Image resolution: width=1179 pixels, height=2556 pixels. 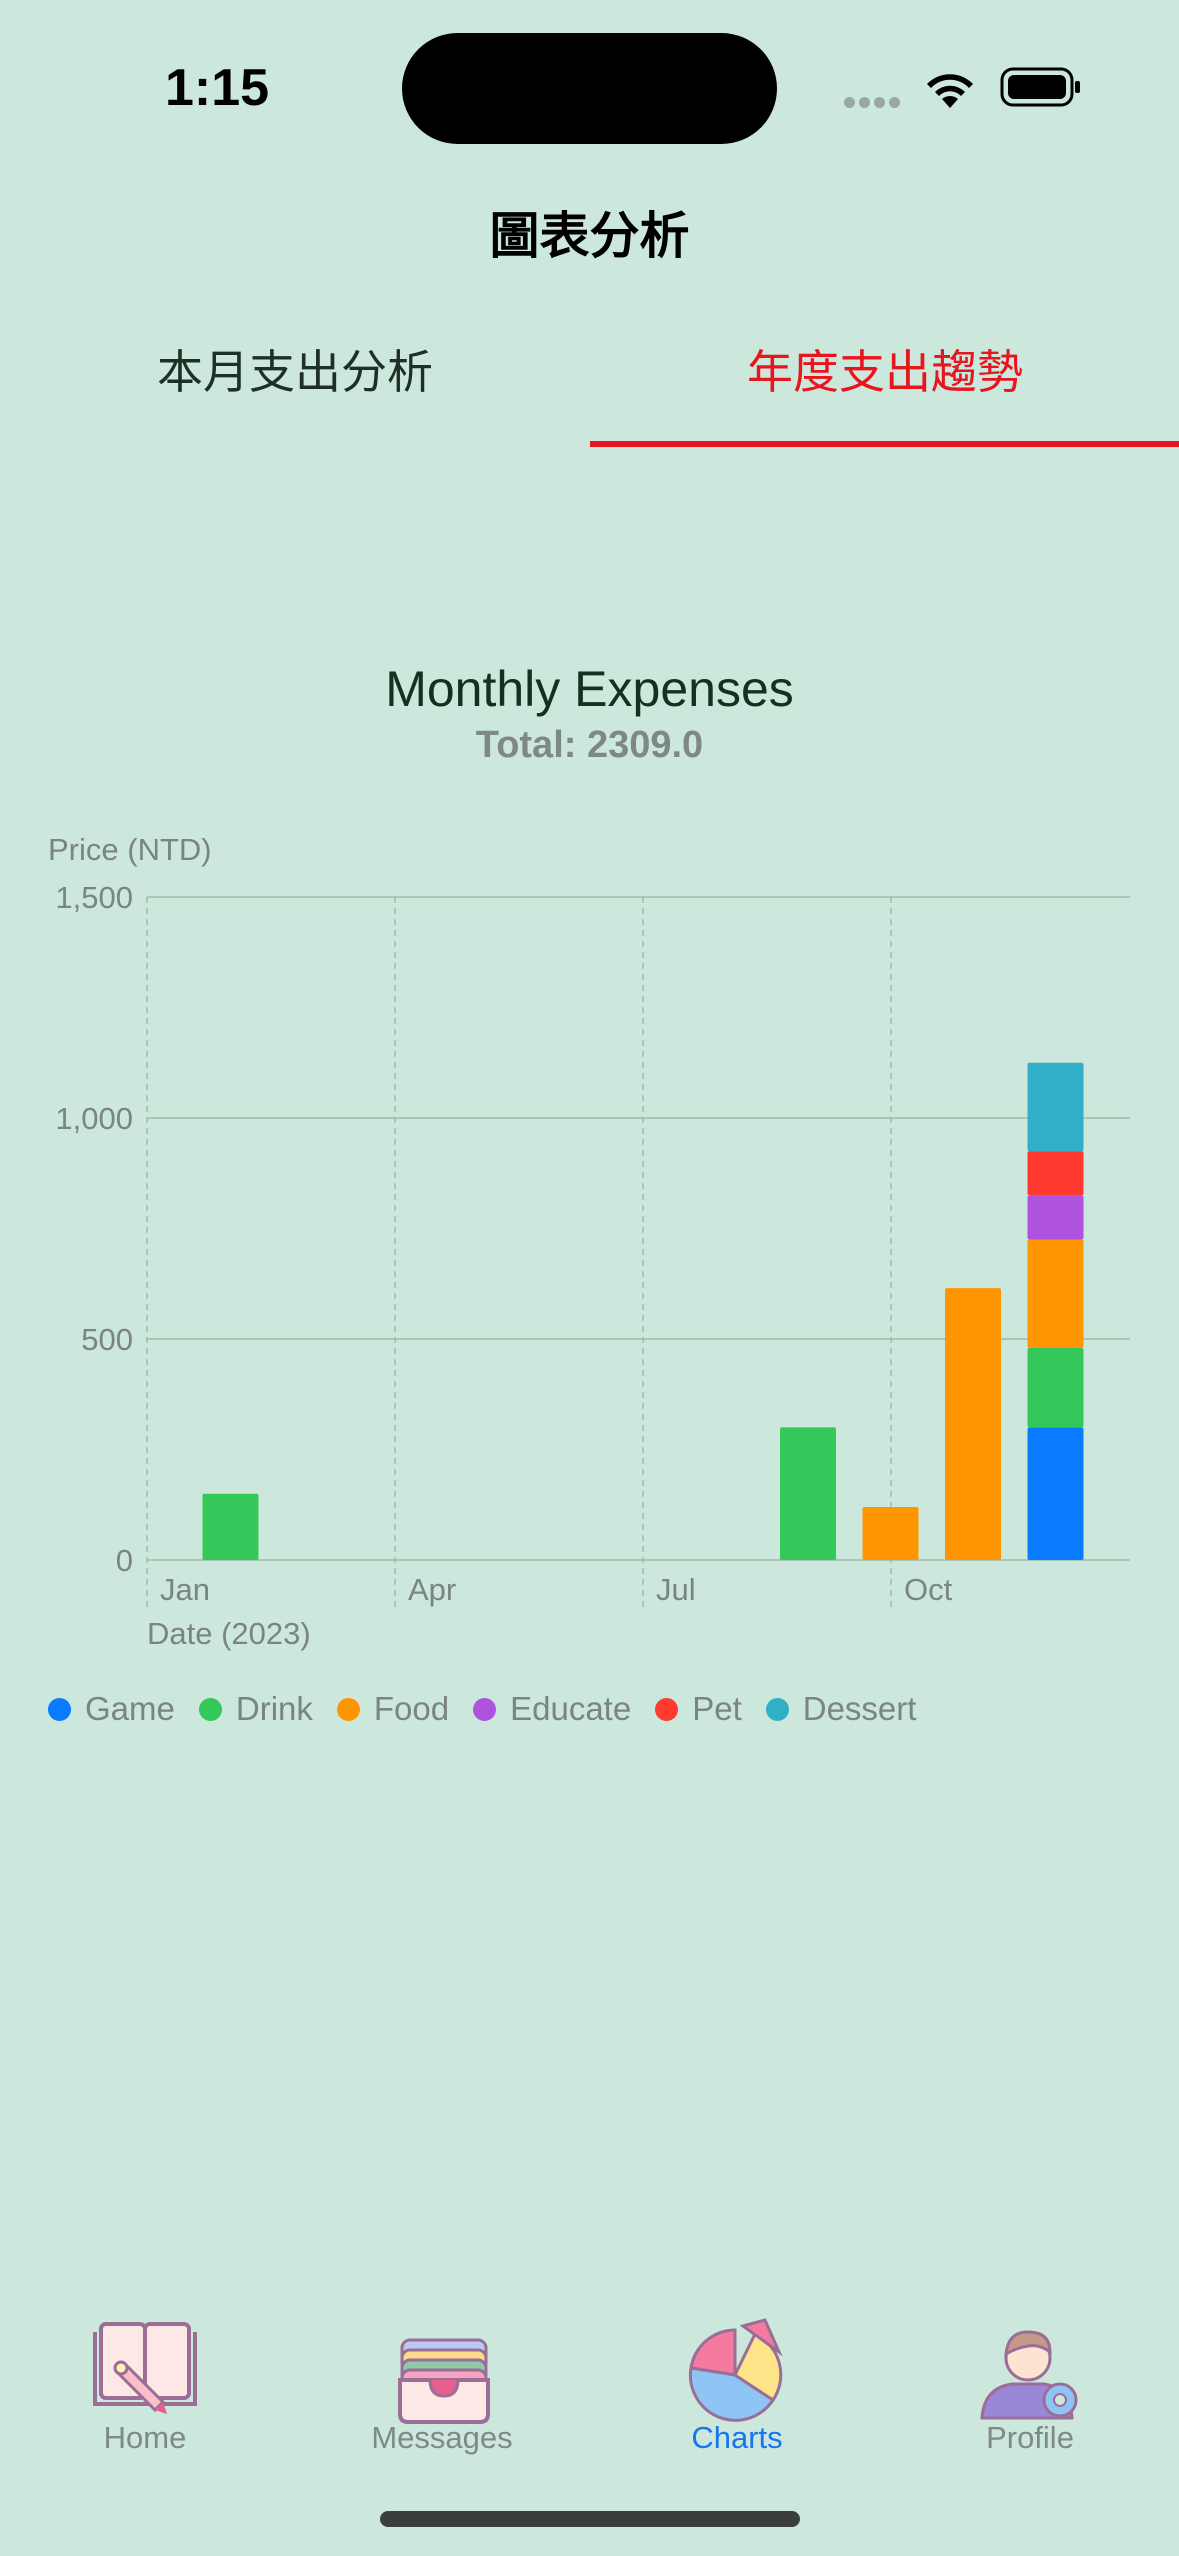 What do you see at coordinates (444, 2381) in the screenshot?
I see `wallet-cards-icon` at bounding box center [444, 2381].